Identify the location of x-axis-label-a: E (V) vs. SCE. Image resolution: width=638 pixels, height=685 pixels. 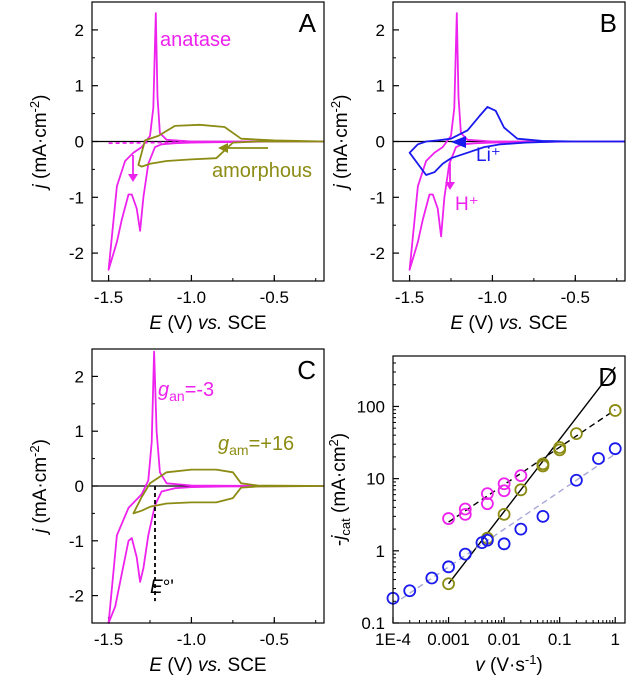
(207, 323).